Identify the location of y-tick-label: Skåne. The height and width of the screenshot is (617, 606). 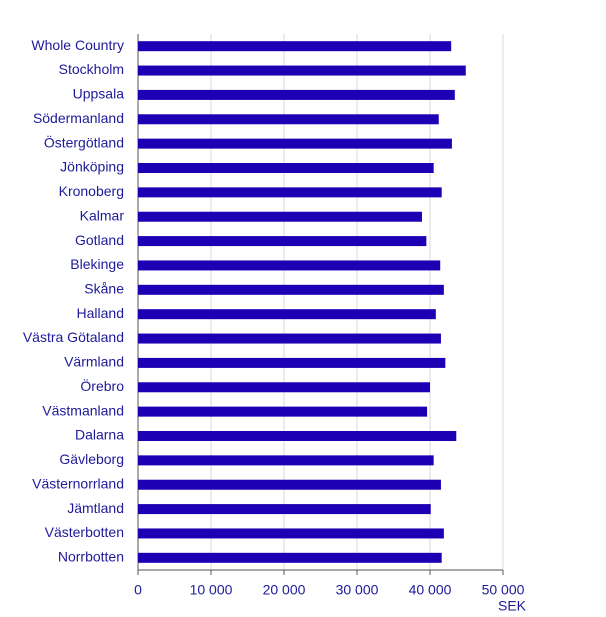
(104, 289).